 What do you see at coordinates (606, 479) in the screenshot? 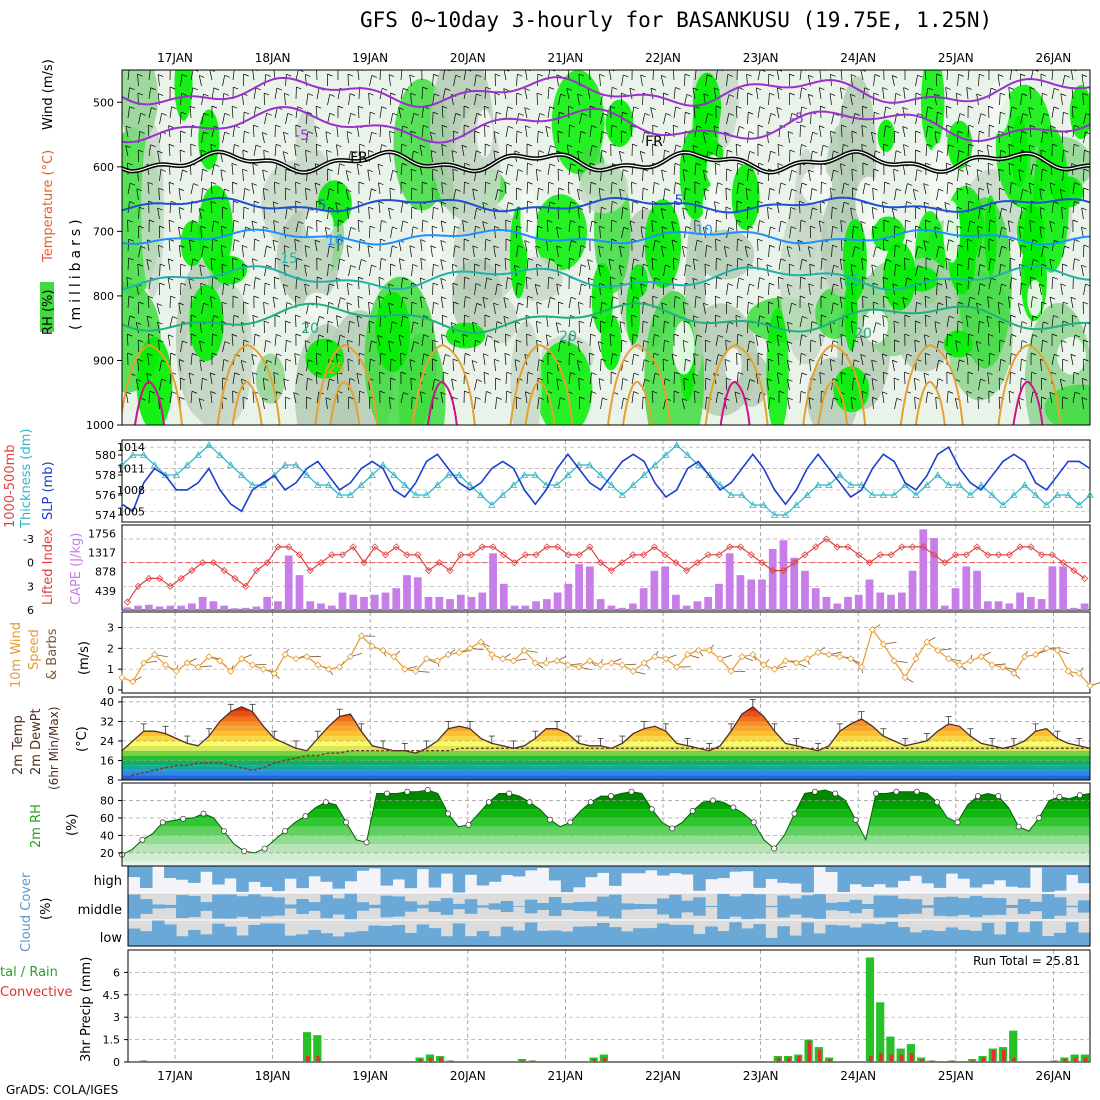
I see `thickness-slp-plot` at bounding box center [606, 479].